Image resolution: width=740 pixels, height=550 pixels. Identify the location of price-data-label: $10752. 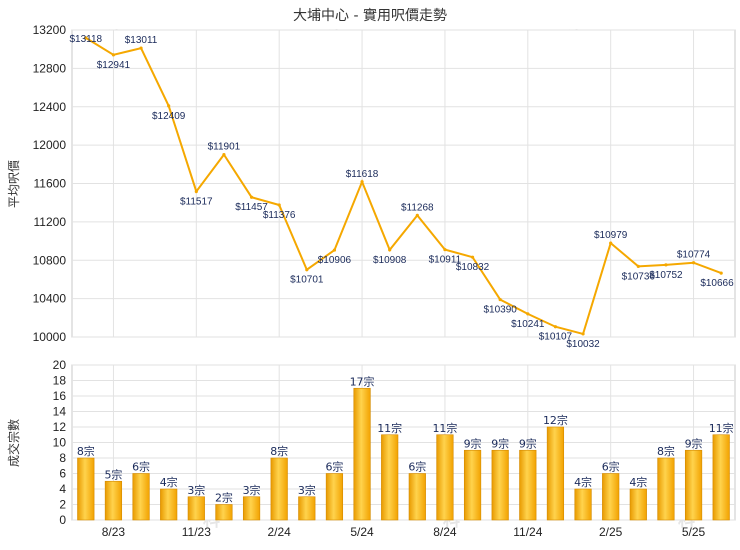
(666, 275).